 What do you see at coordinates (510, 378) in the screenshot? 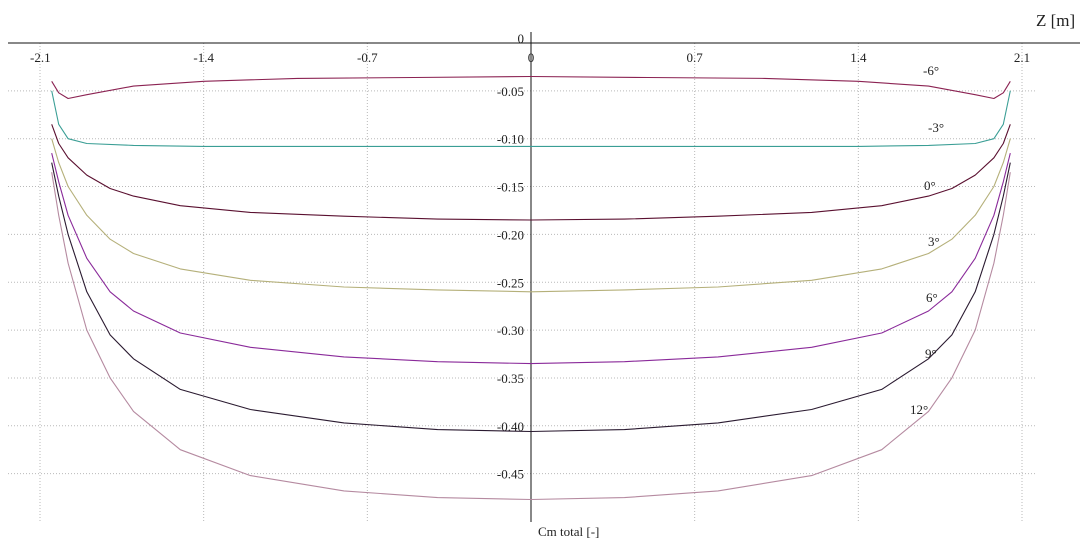
I see `y-tick-label: -0.35` at bounding box center [510, 378].